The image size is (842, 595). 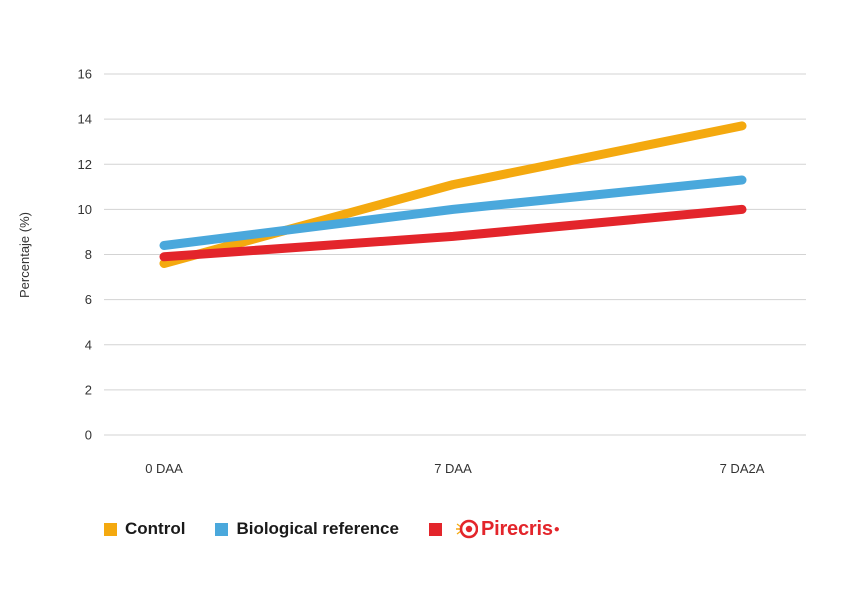 What do you see at coordinates (88, 389) in the screenshot?
I see `y-tick-label: 2` at bounding box center [88, 389].